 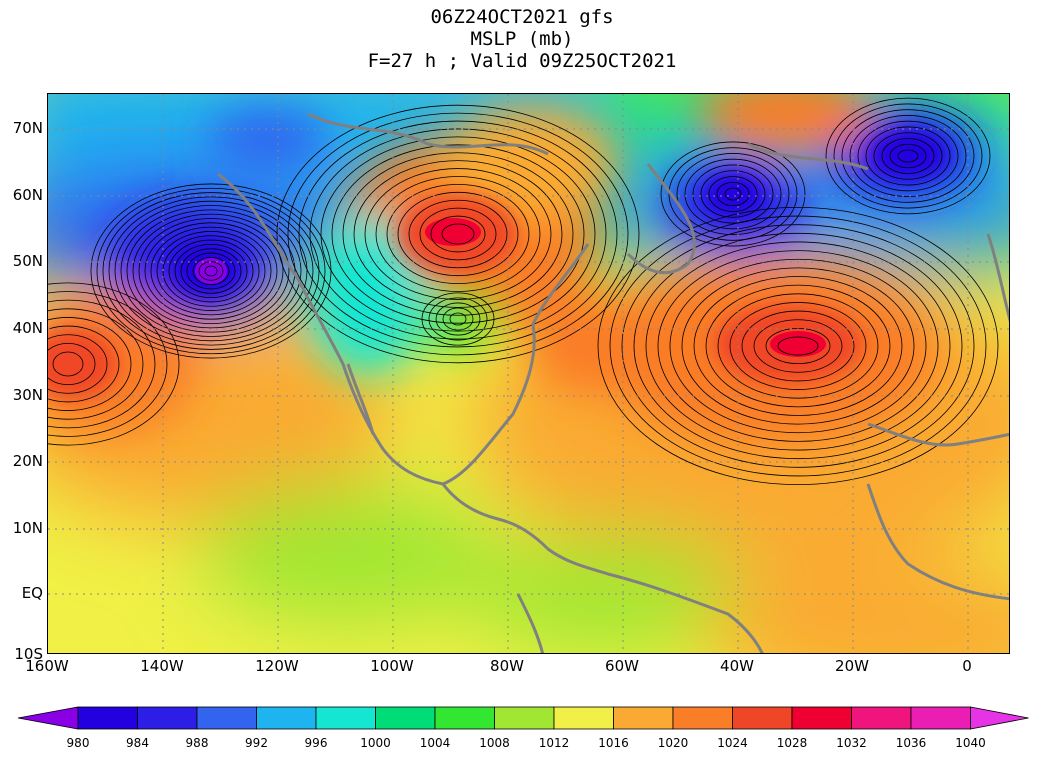 What do you see at coordinates (375, 743) in the screenshot?
I see `colorbar-level-label: 1000` at bounding box center [375, 743].